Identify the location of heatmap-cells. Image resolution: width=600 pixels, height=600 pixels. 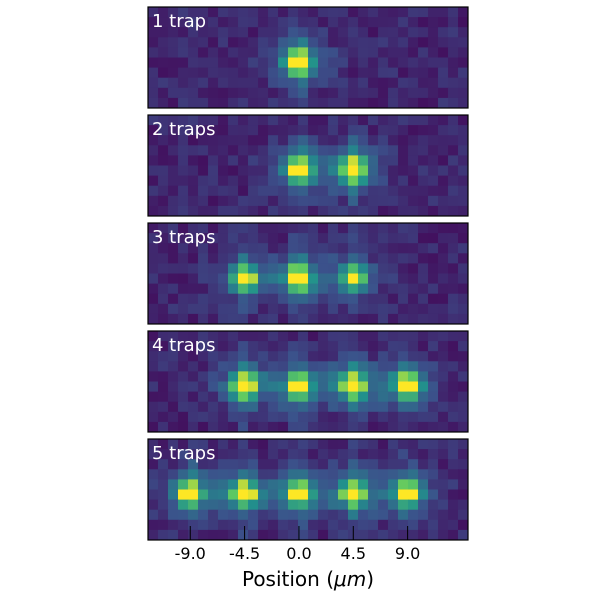
(308, 165).